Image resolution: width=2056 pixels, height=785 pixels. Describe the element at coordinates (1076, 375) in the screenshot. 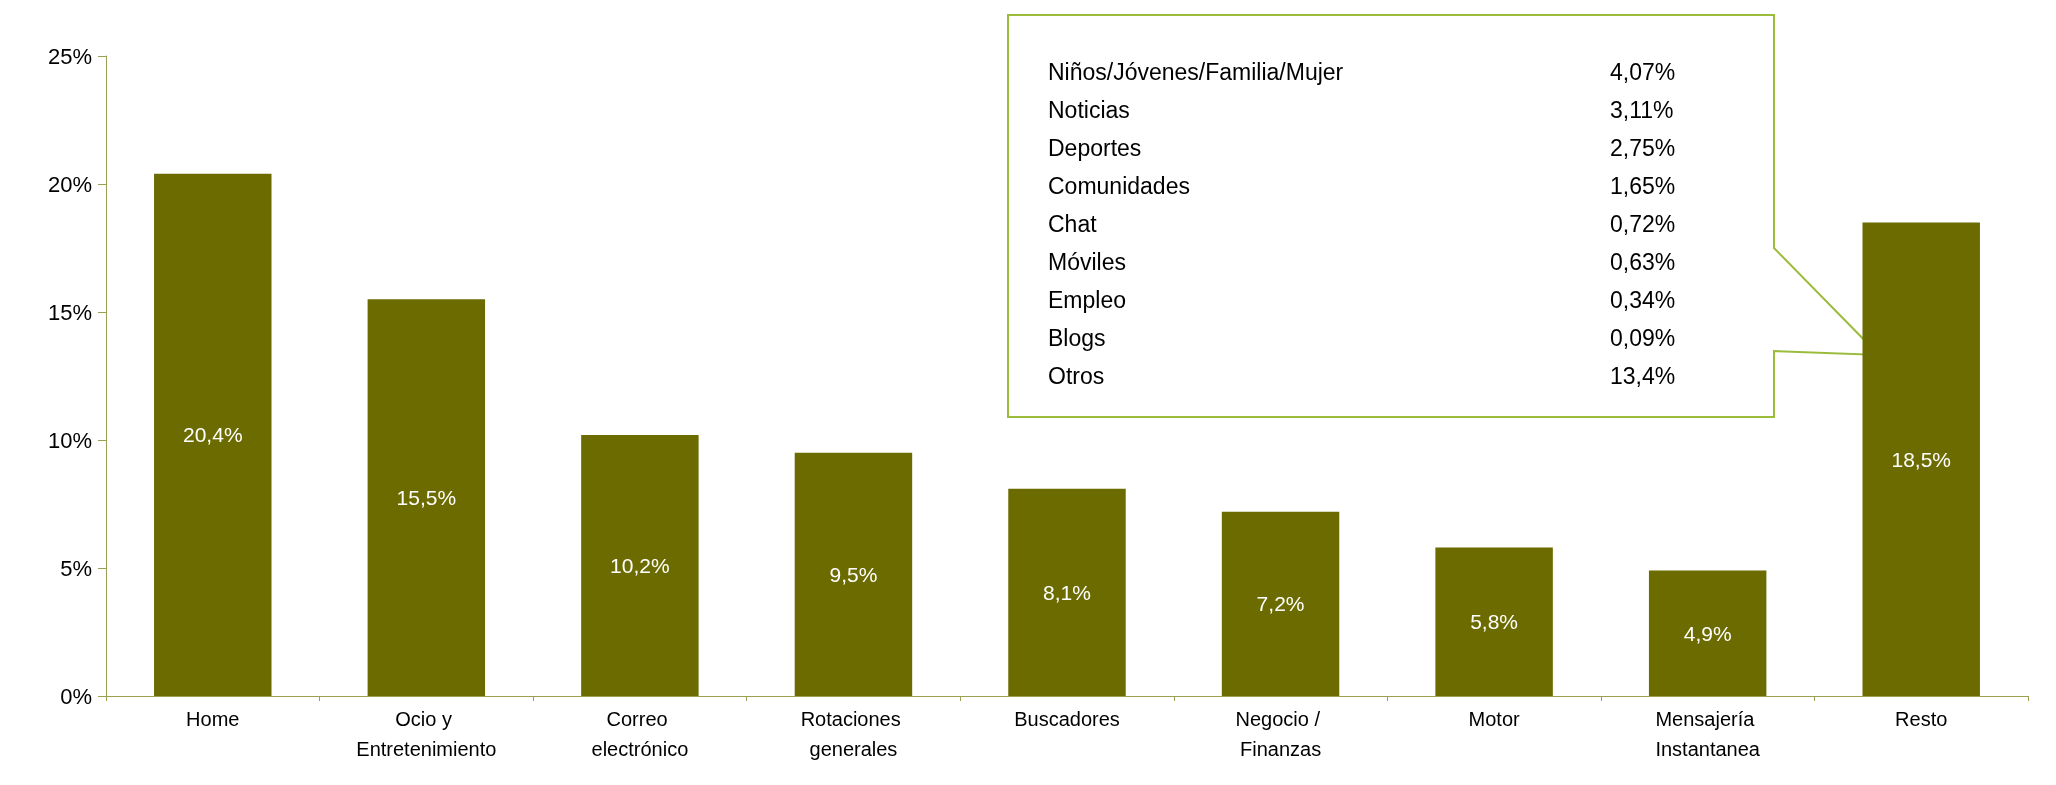

I see `annotation: Otros` at that location.